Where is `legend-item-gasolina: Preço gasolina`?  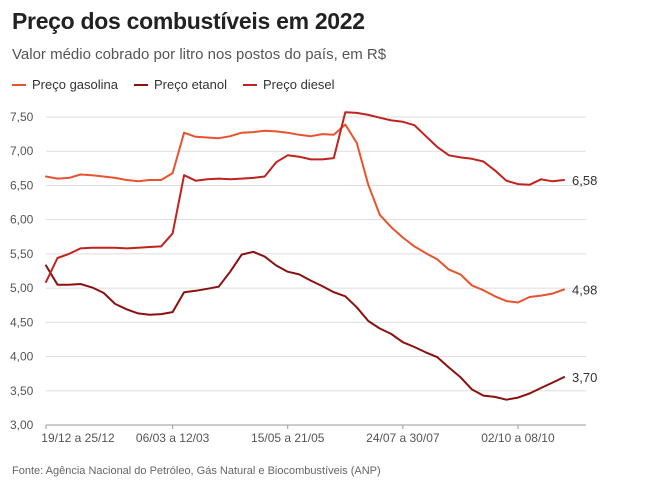 legend-item-gasolina: Preço gasolina is located at coordinates (65, 84).